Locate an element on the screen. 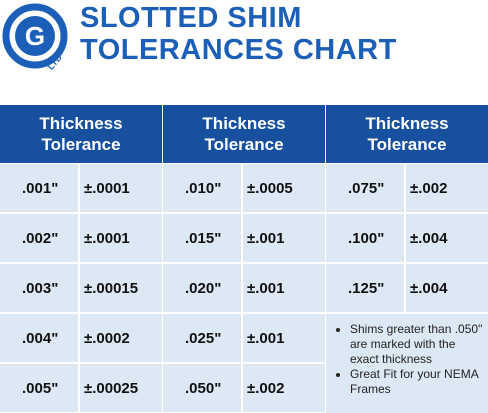 The width and height of the screenshot is (488, 413). thickness-cell: .125" is located at coordinates (365, 288).